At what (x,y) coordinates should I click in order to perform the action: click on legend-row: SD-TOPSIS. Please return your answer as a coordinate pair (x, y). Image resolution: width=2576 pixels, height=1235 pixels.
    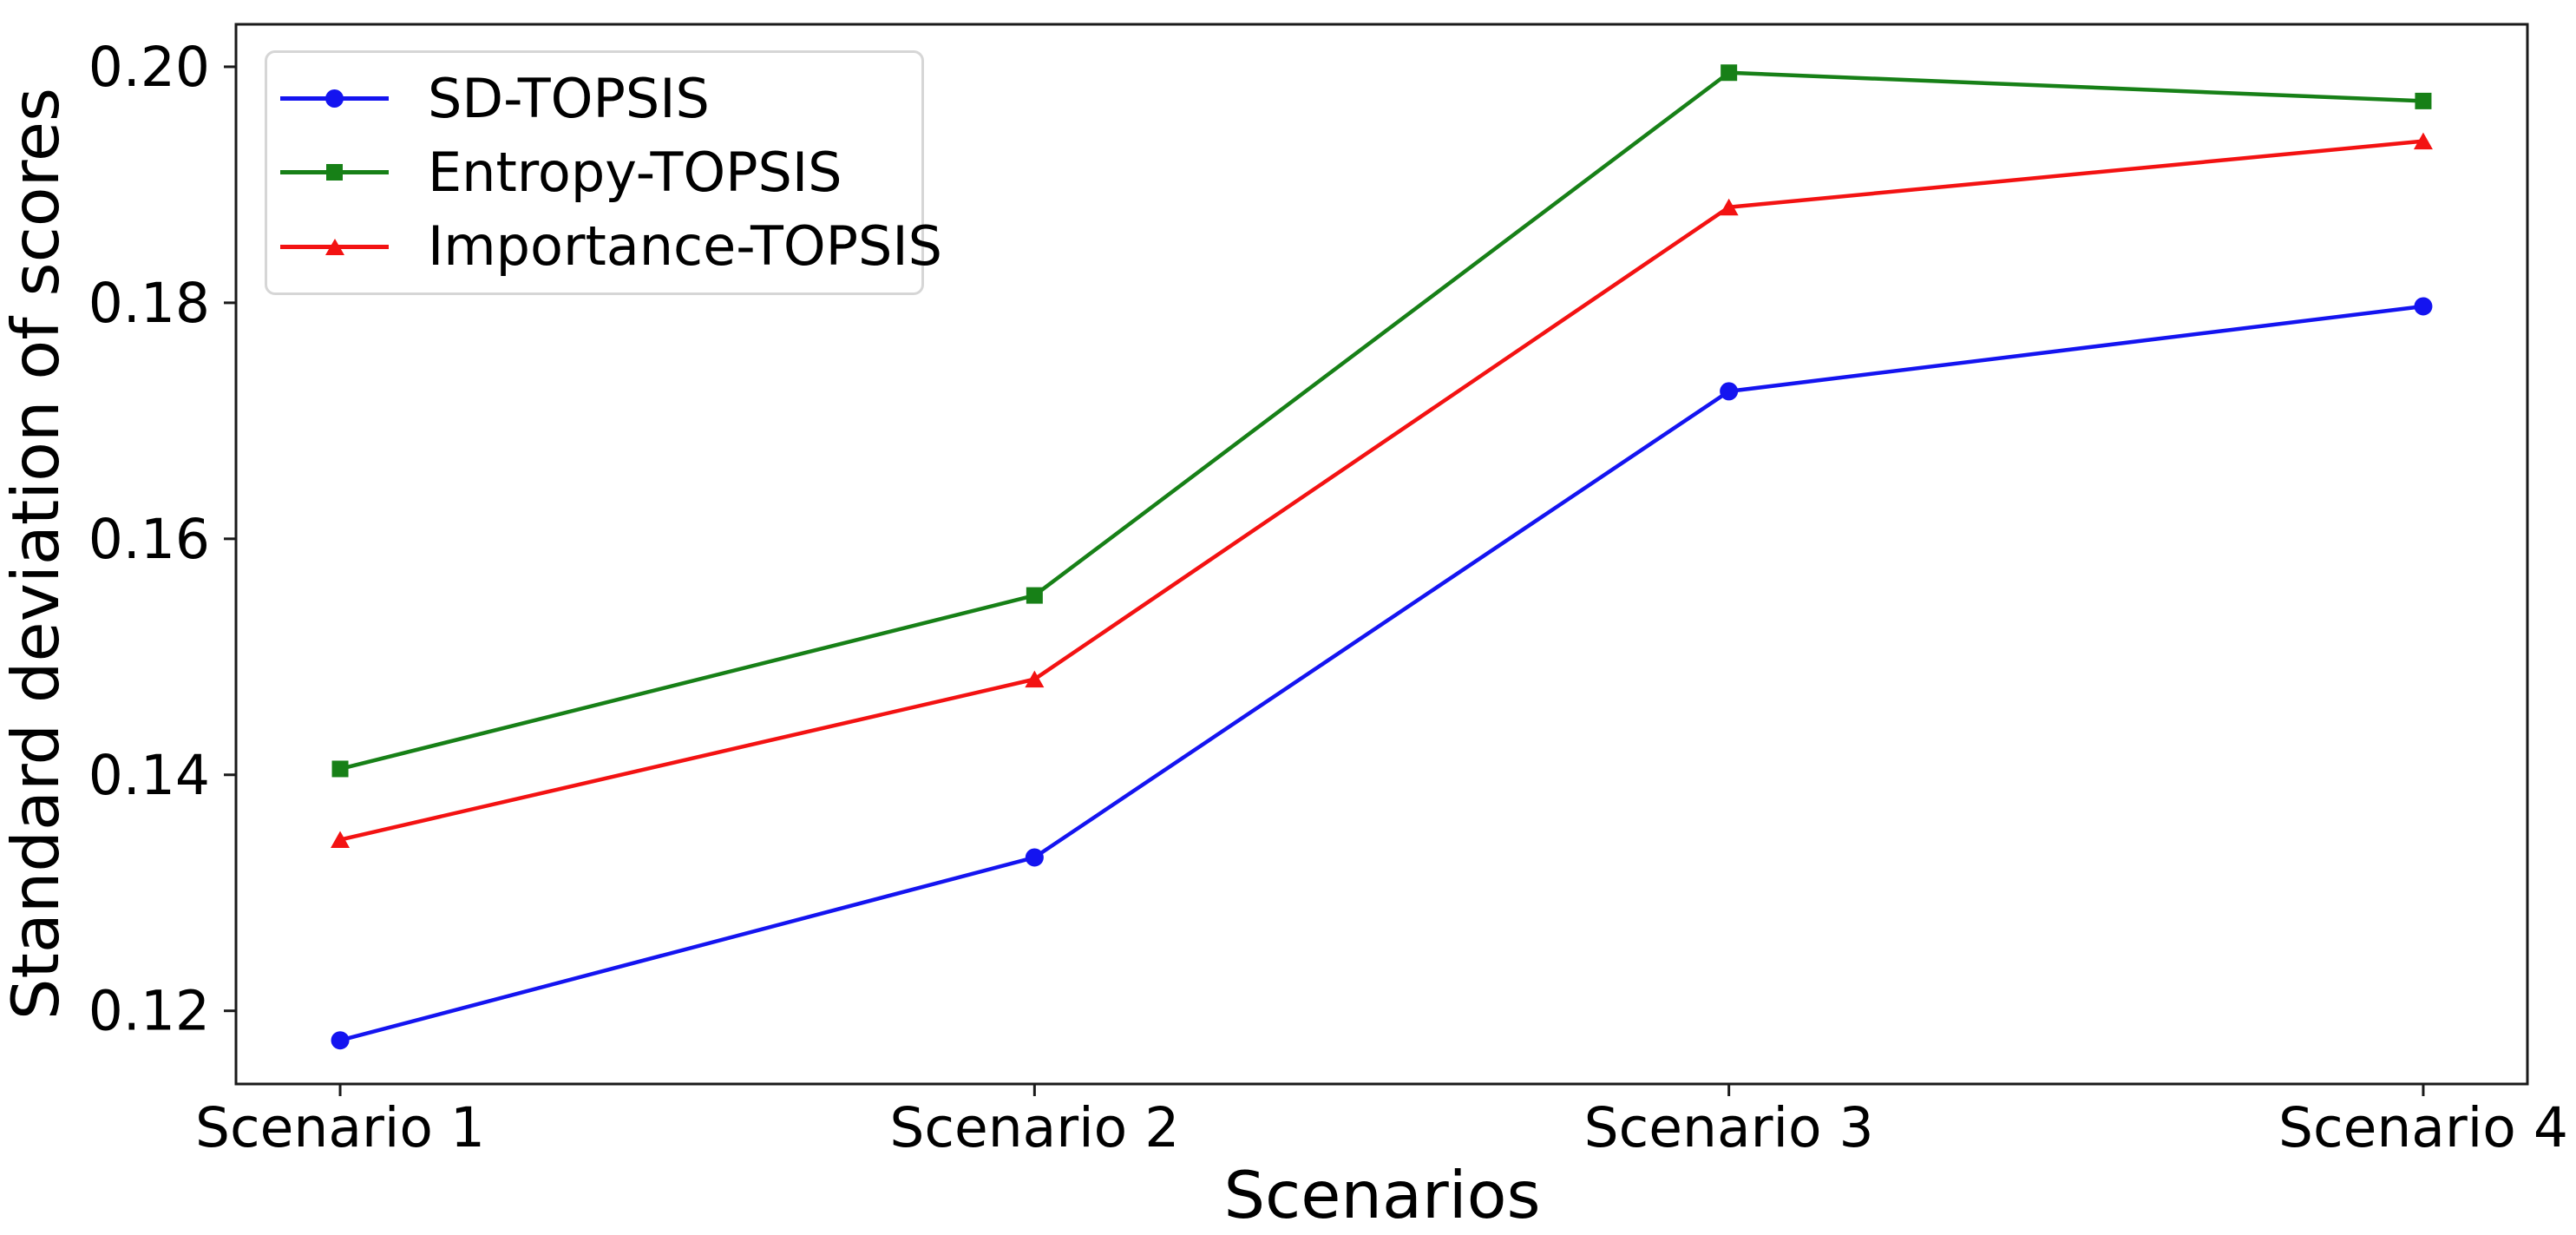
    Looking at the image, I should click on (596, 99).